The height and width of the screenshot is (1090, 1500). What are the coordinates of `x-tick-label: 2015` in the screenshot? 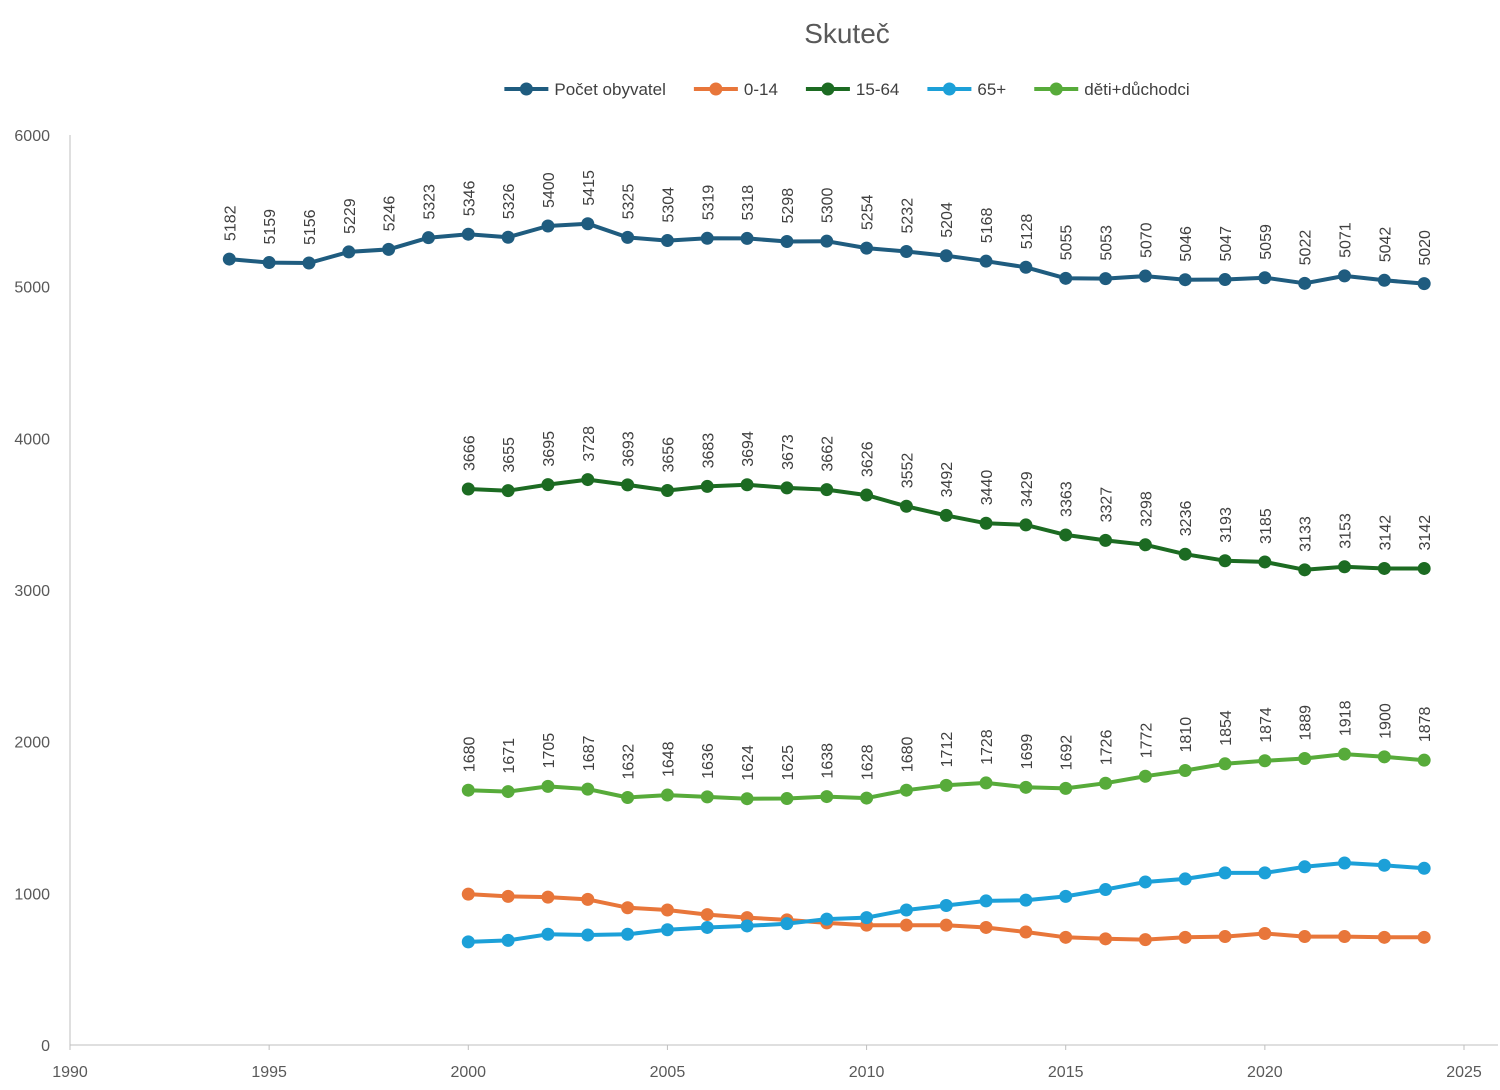 It's located at (1066, 1072).